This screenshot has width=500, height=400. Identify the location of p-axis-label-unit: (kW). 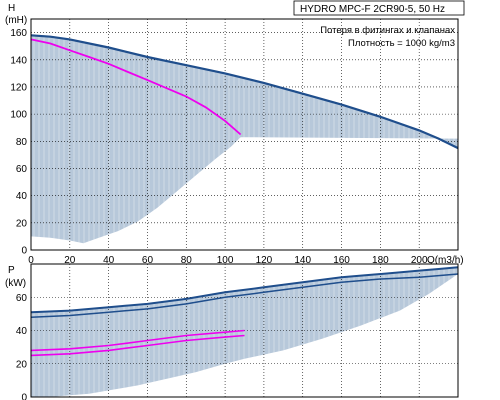
(15, 283).